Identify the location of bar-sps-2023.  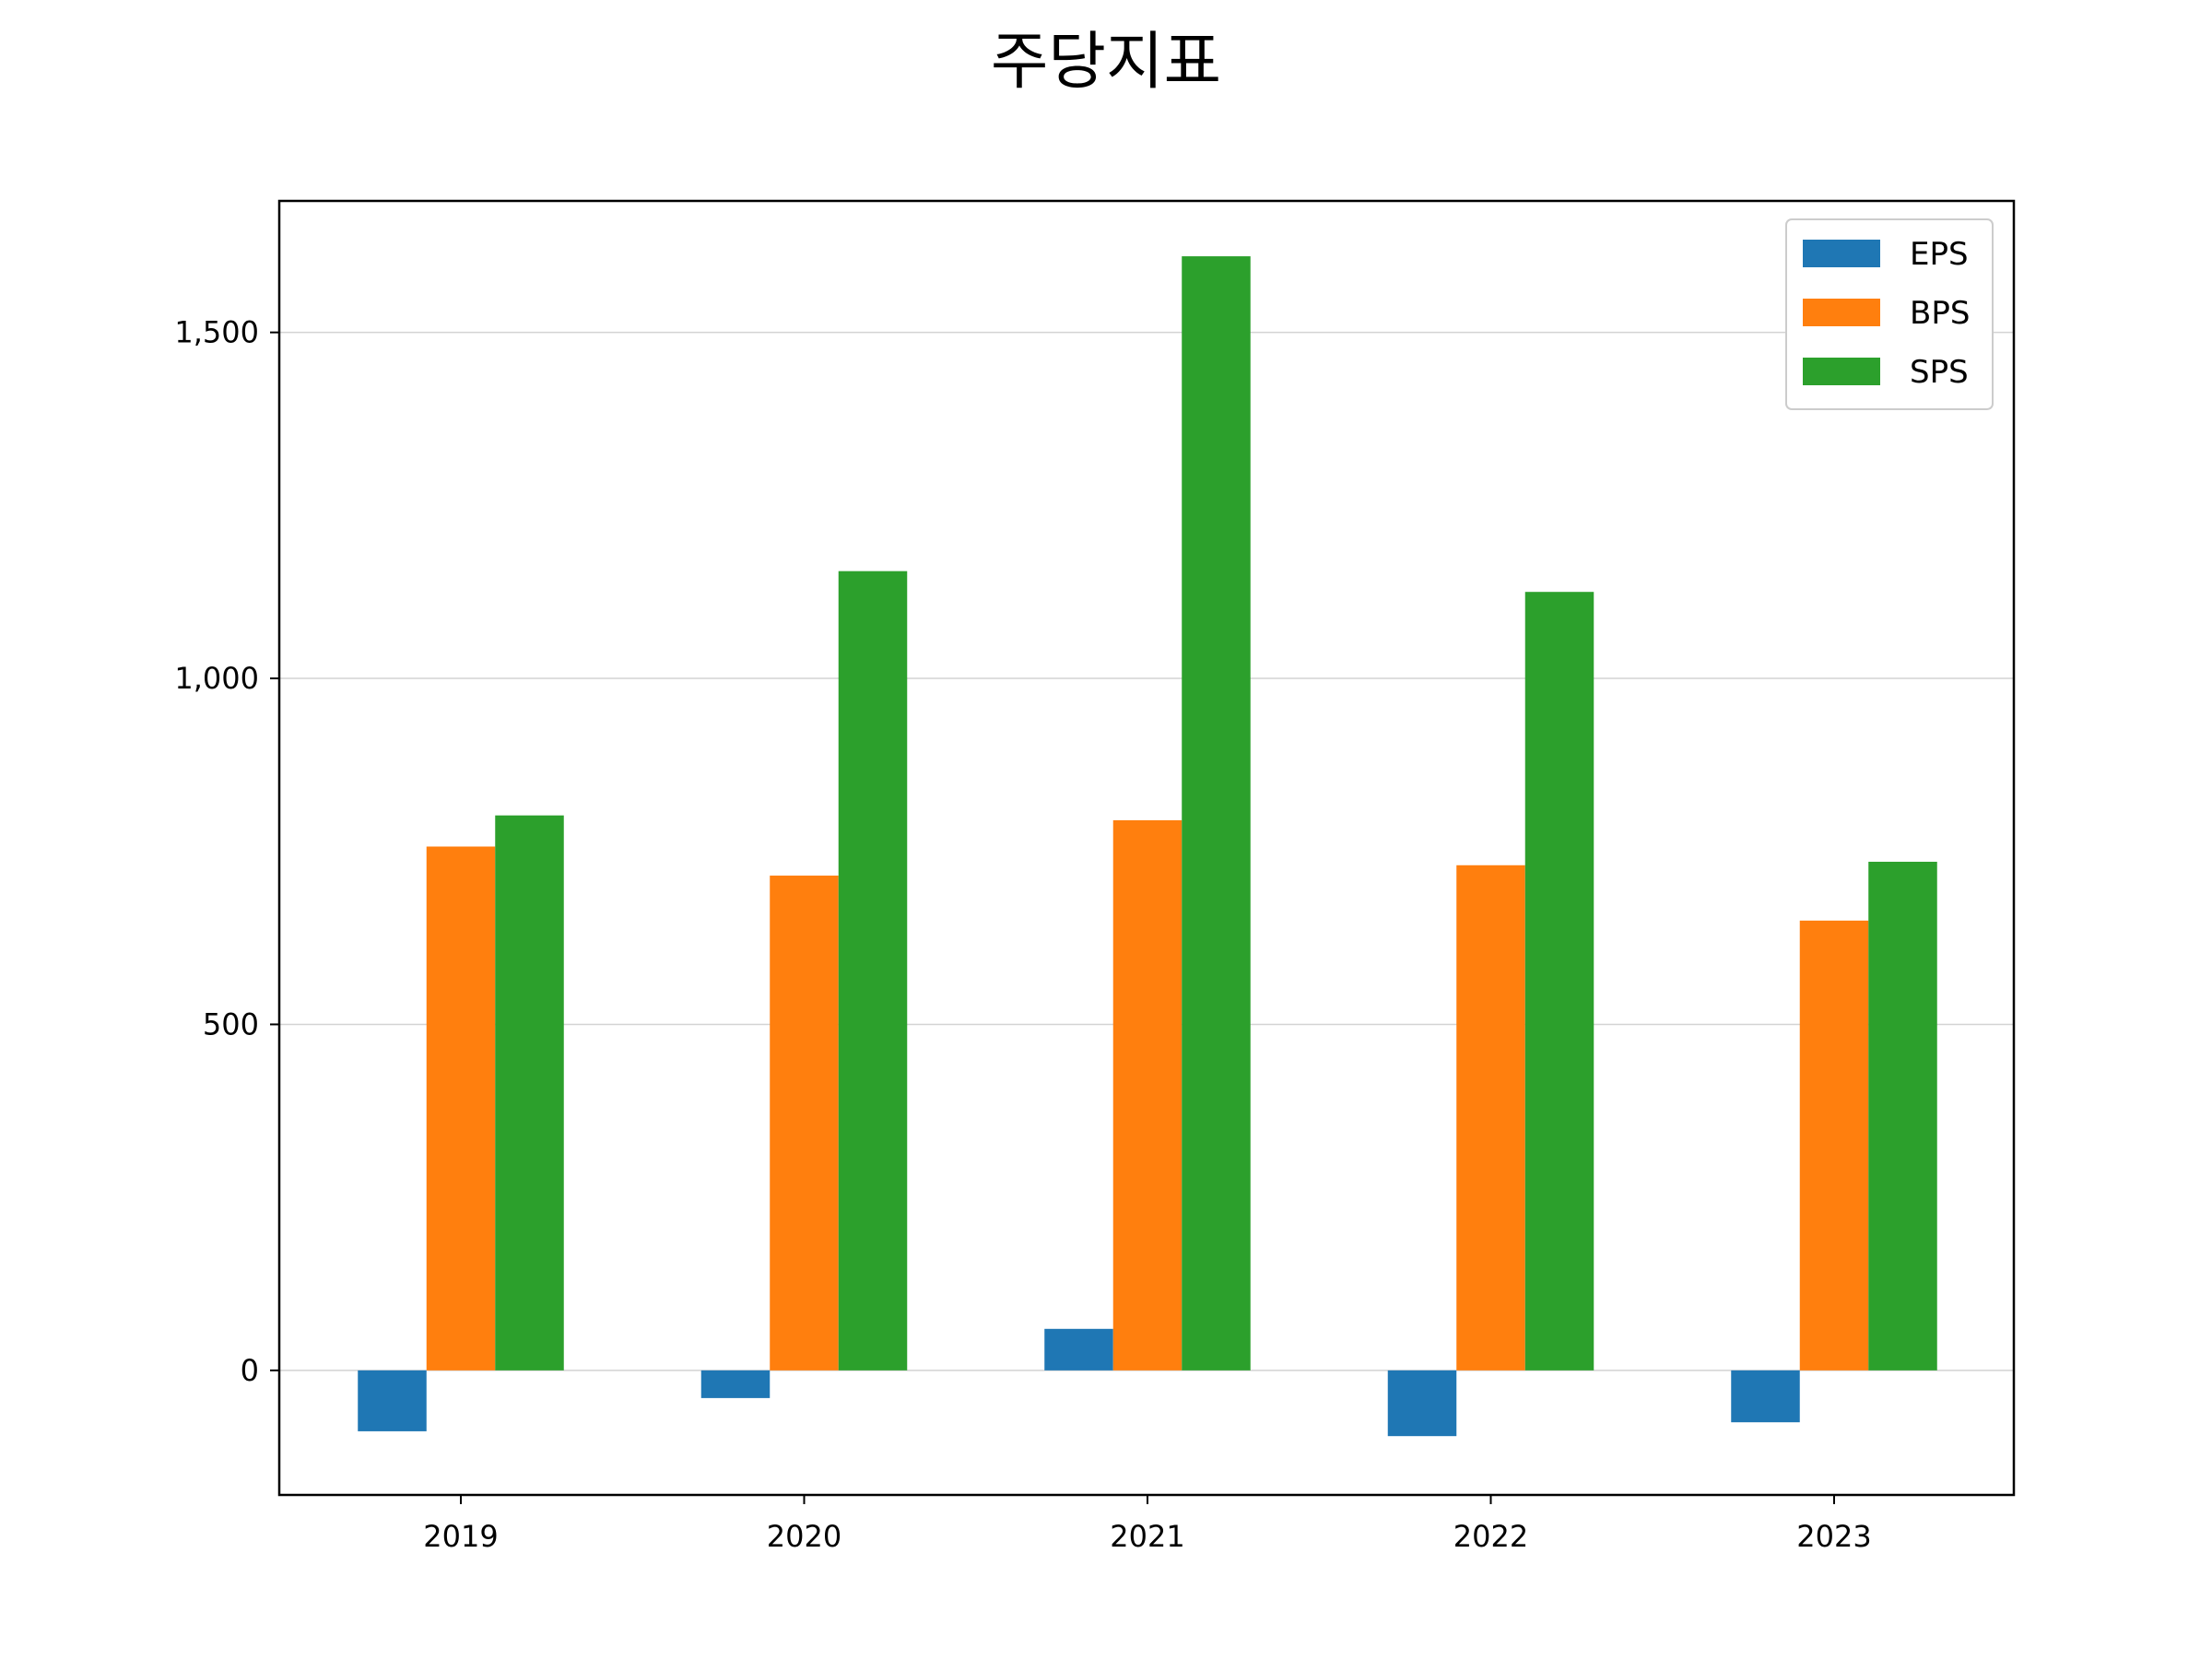
(1902, 1116).